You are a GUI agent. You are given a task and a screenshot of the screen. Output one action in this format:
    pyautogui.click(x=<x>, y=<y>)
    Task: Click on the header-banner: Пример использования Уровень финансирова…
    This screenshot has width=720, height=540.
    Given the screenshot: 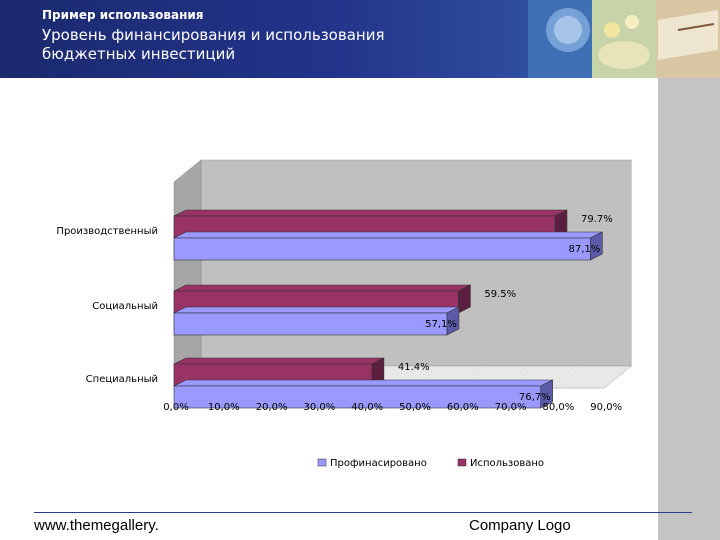 What is the action you would take?
    pyautogui.click(x=360, y=39)
    